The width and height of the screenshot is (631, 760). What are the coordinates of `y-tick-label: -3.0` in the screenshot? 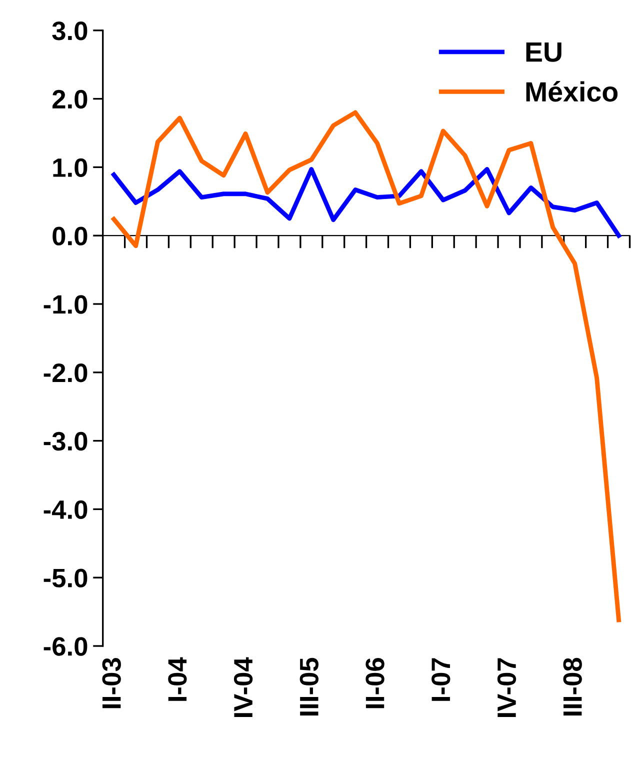 It's located at (66, 441).